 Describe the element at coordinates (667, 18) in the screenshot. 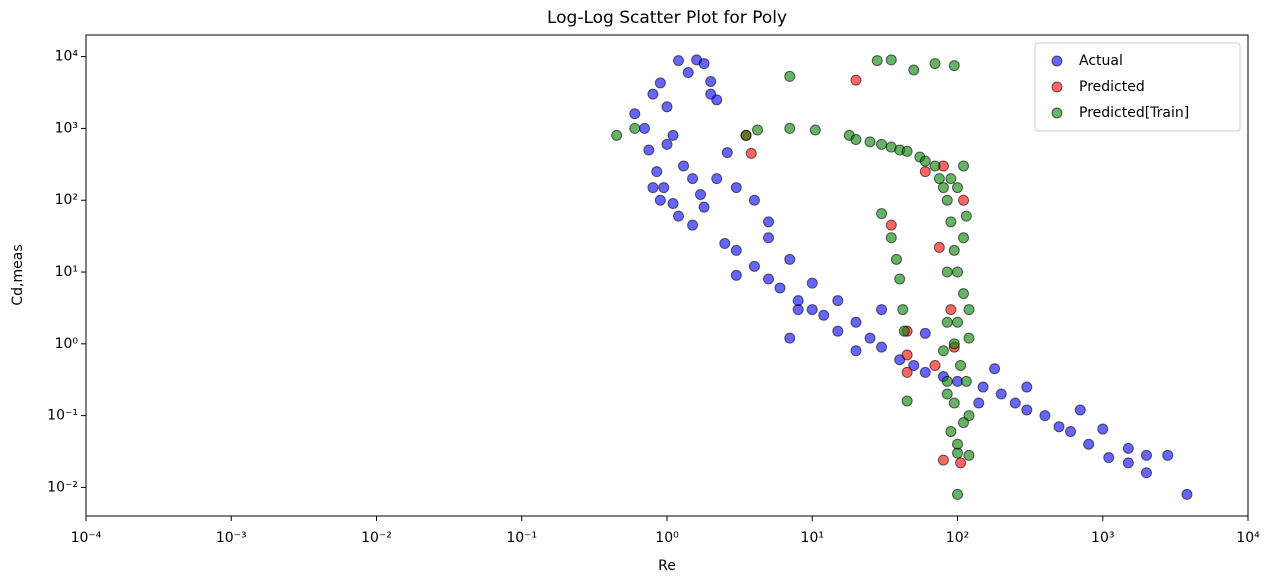

I see `chart-title: Log-Log Scatter Plot for Poly` at that location.